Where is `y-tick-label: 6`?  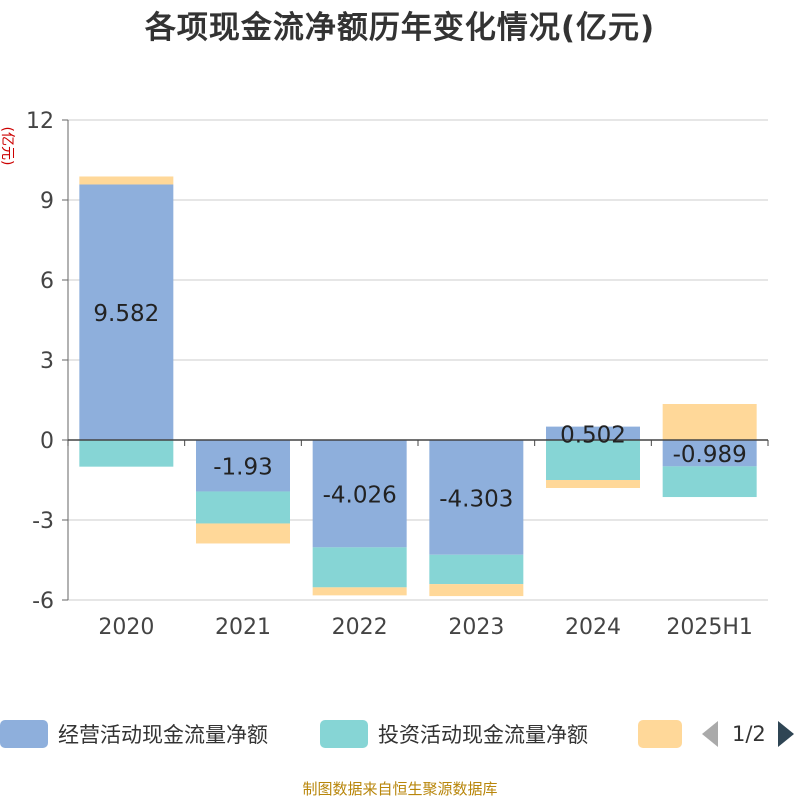 y-tick-label: 6 is located at coordinates (47, 281).